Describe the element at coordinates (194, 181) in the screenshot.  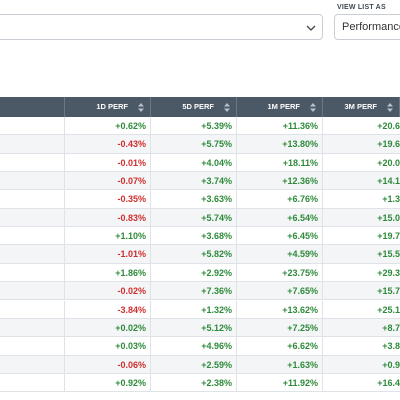
I see `perf-cell: +3.74%` at that location.